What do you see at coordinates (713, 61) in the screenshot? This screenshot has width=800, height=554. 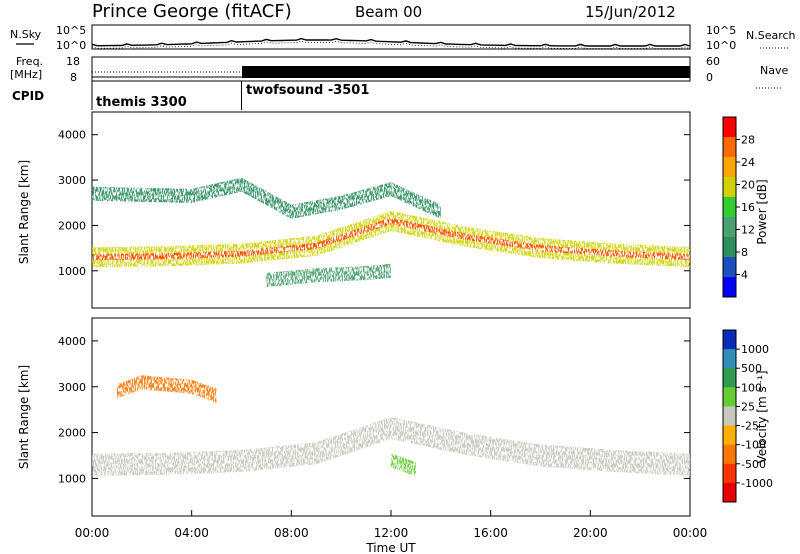 I see `nave-tick-top: 60` at bounding box center [713, 61].